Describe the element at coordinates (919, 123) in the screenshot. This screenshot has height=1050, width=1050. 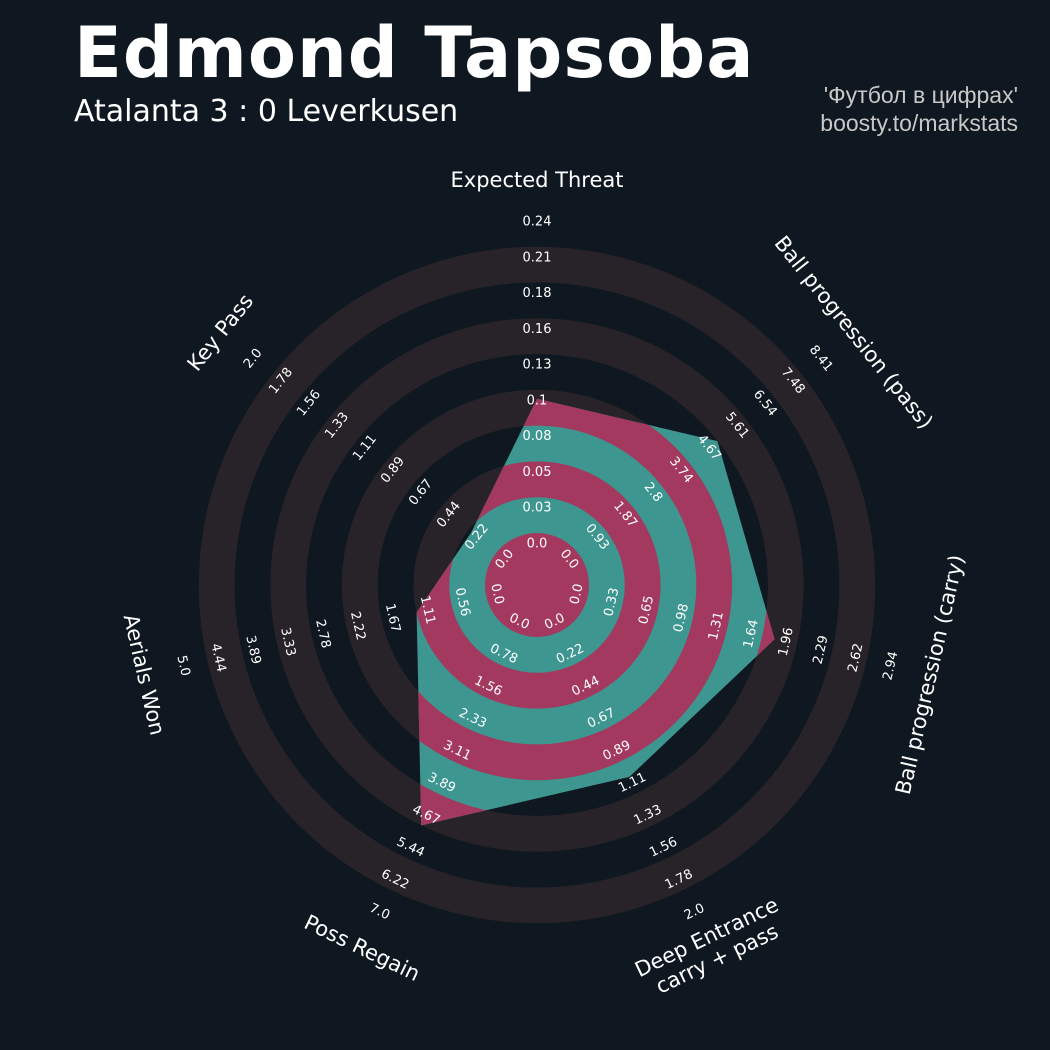
I see `credit-line-2: boosty.to/markstats` at that location.